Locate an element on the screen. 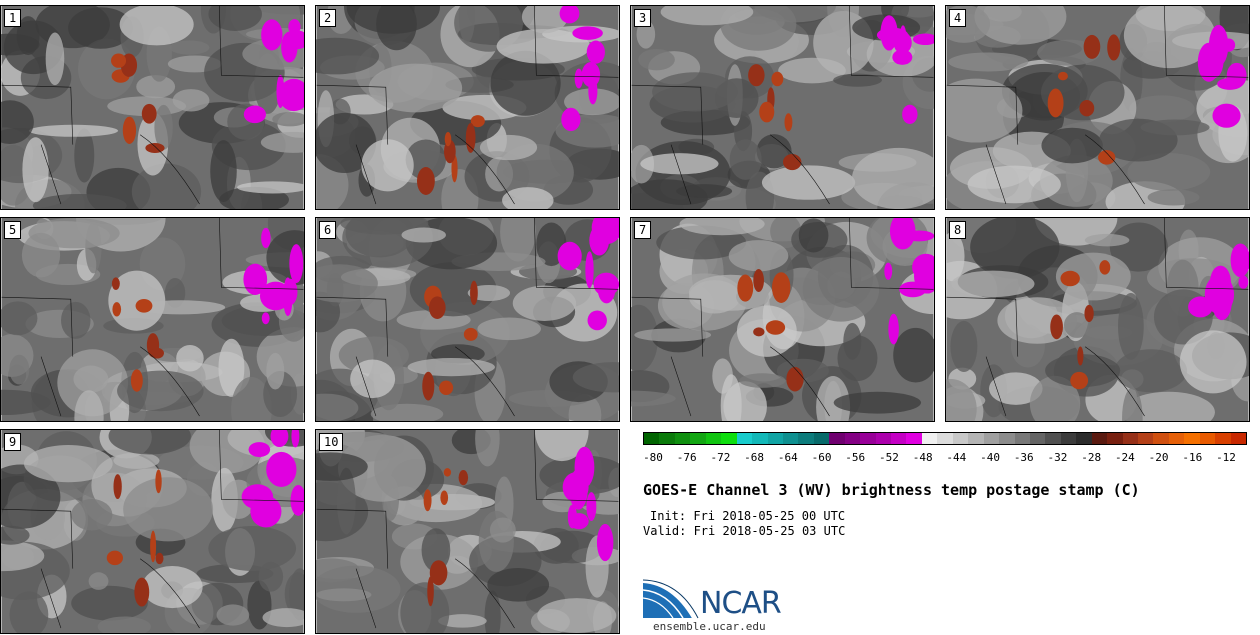  panel-number: 7 is located at coordinates (643, 230).